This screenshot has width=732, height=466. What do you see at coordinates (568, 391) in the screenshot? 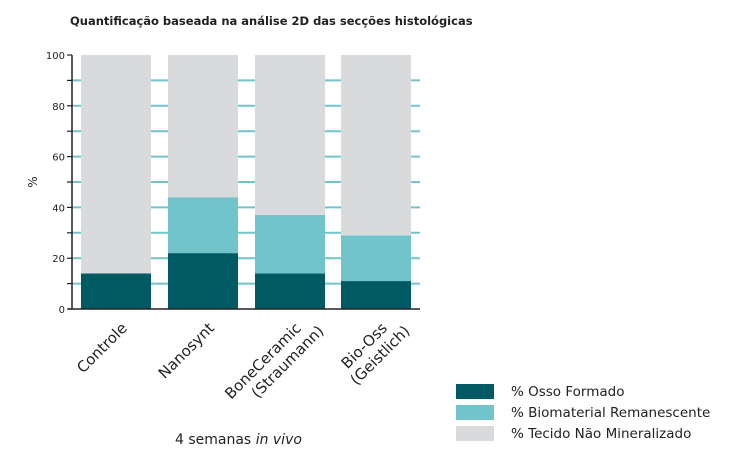
I see `legend-label: % Osso Formado` at bounding box center [568, 391].